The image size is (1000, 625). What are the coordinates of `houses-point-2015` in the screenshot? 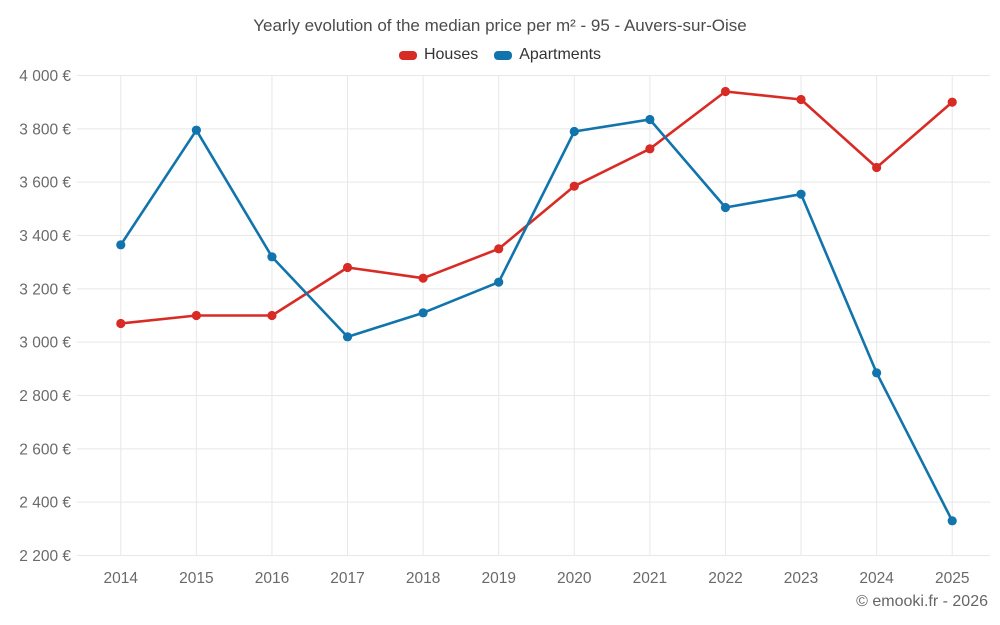 It's located at (196, 315).